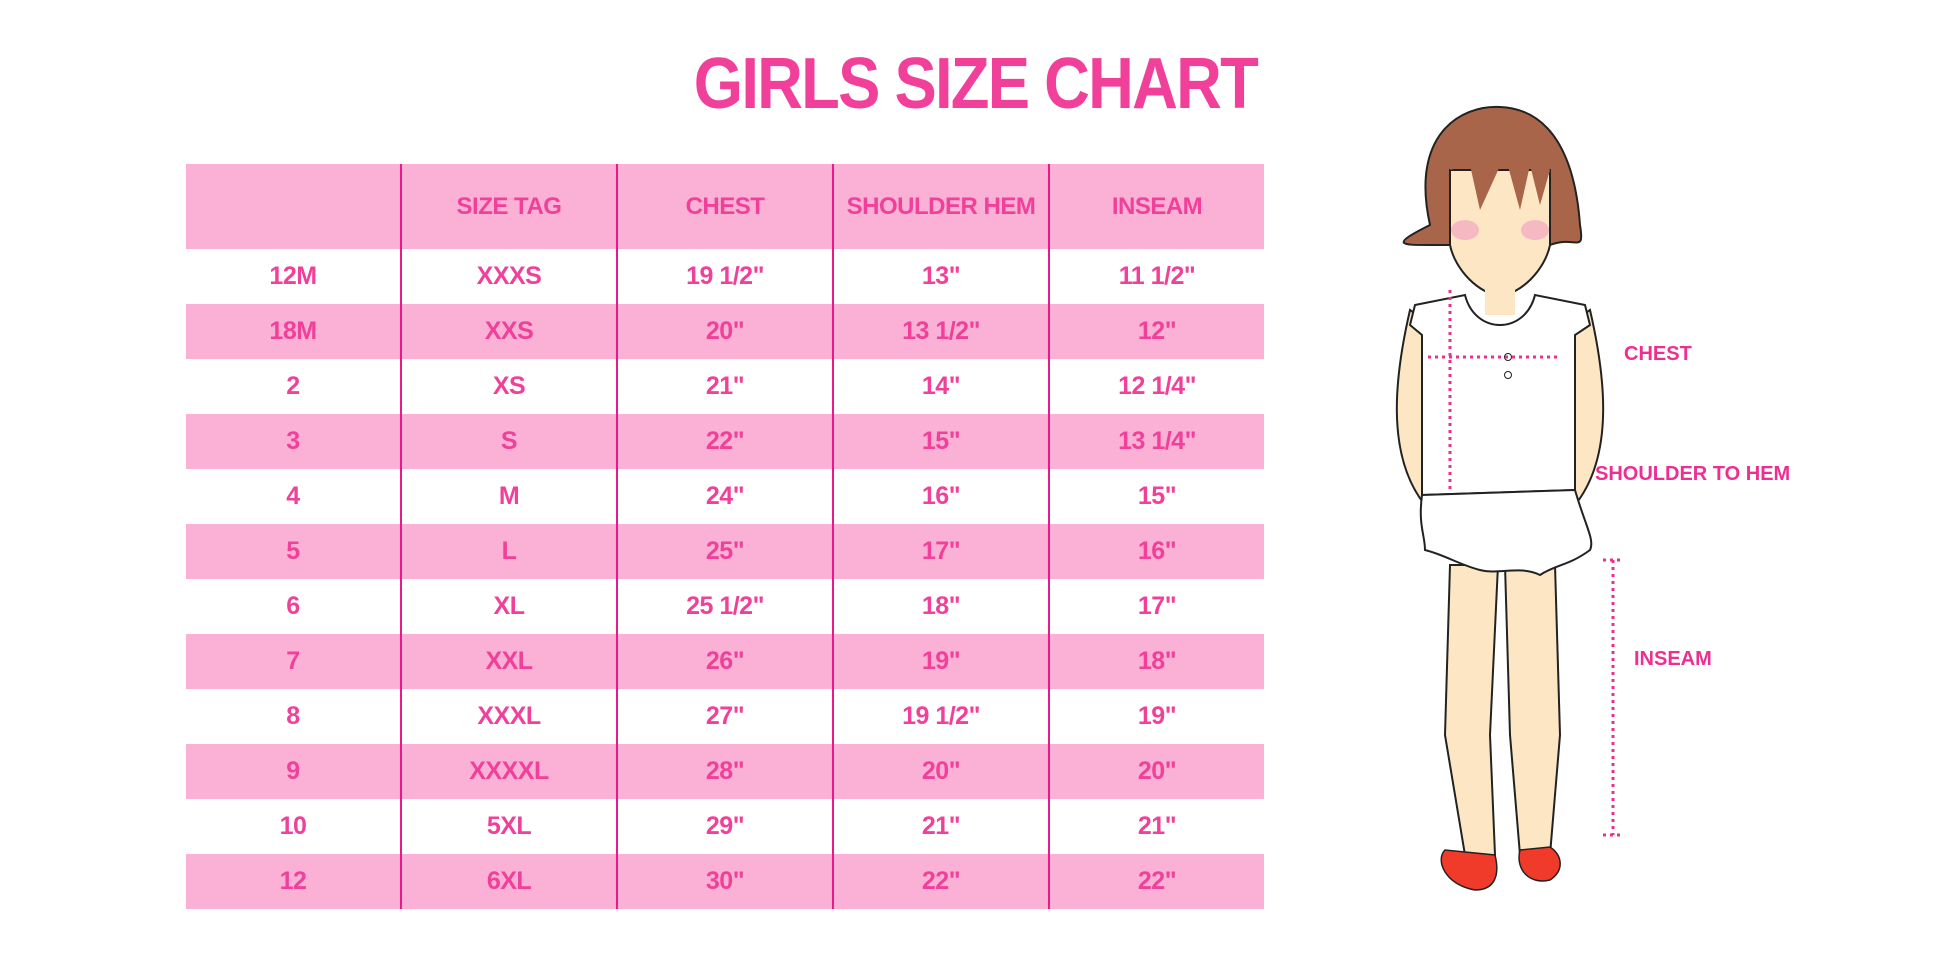 This screenshot has width=1946, height=973. What do you see at coordinates (293, 441) in the screenshot?
I see `table-cell: 3` at bounding box center [293, 441].